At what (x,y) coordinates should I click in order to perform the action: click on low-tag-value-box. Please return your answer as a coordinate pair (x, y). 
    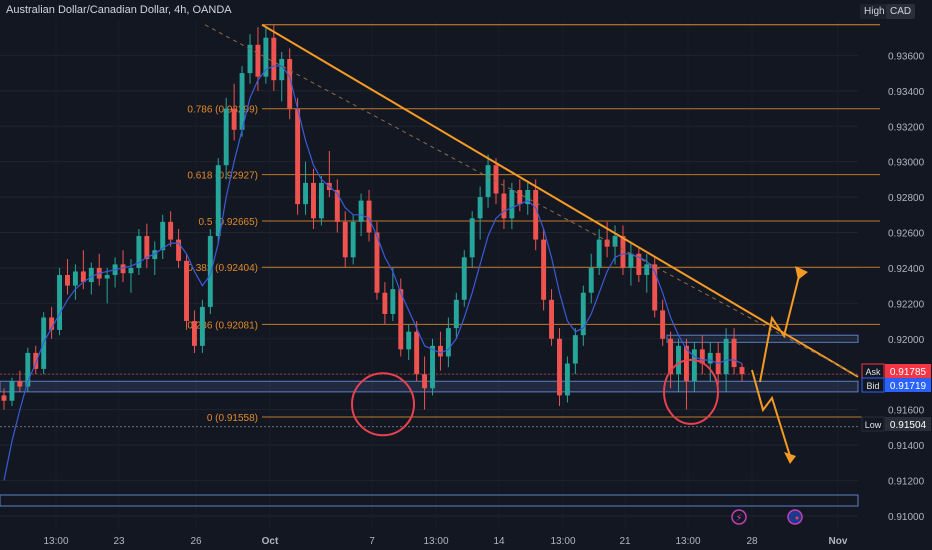
    Looking at the image, I should click on (908, 424).